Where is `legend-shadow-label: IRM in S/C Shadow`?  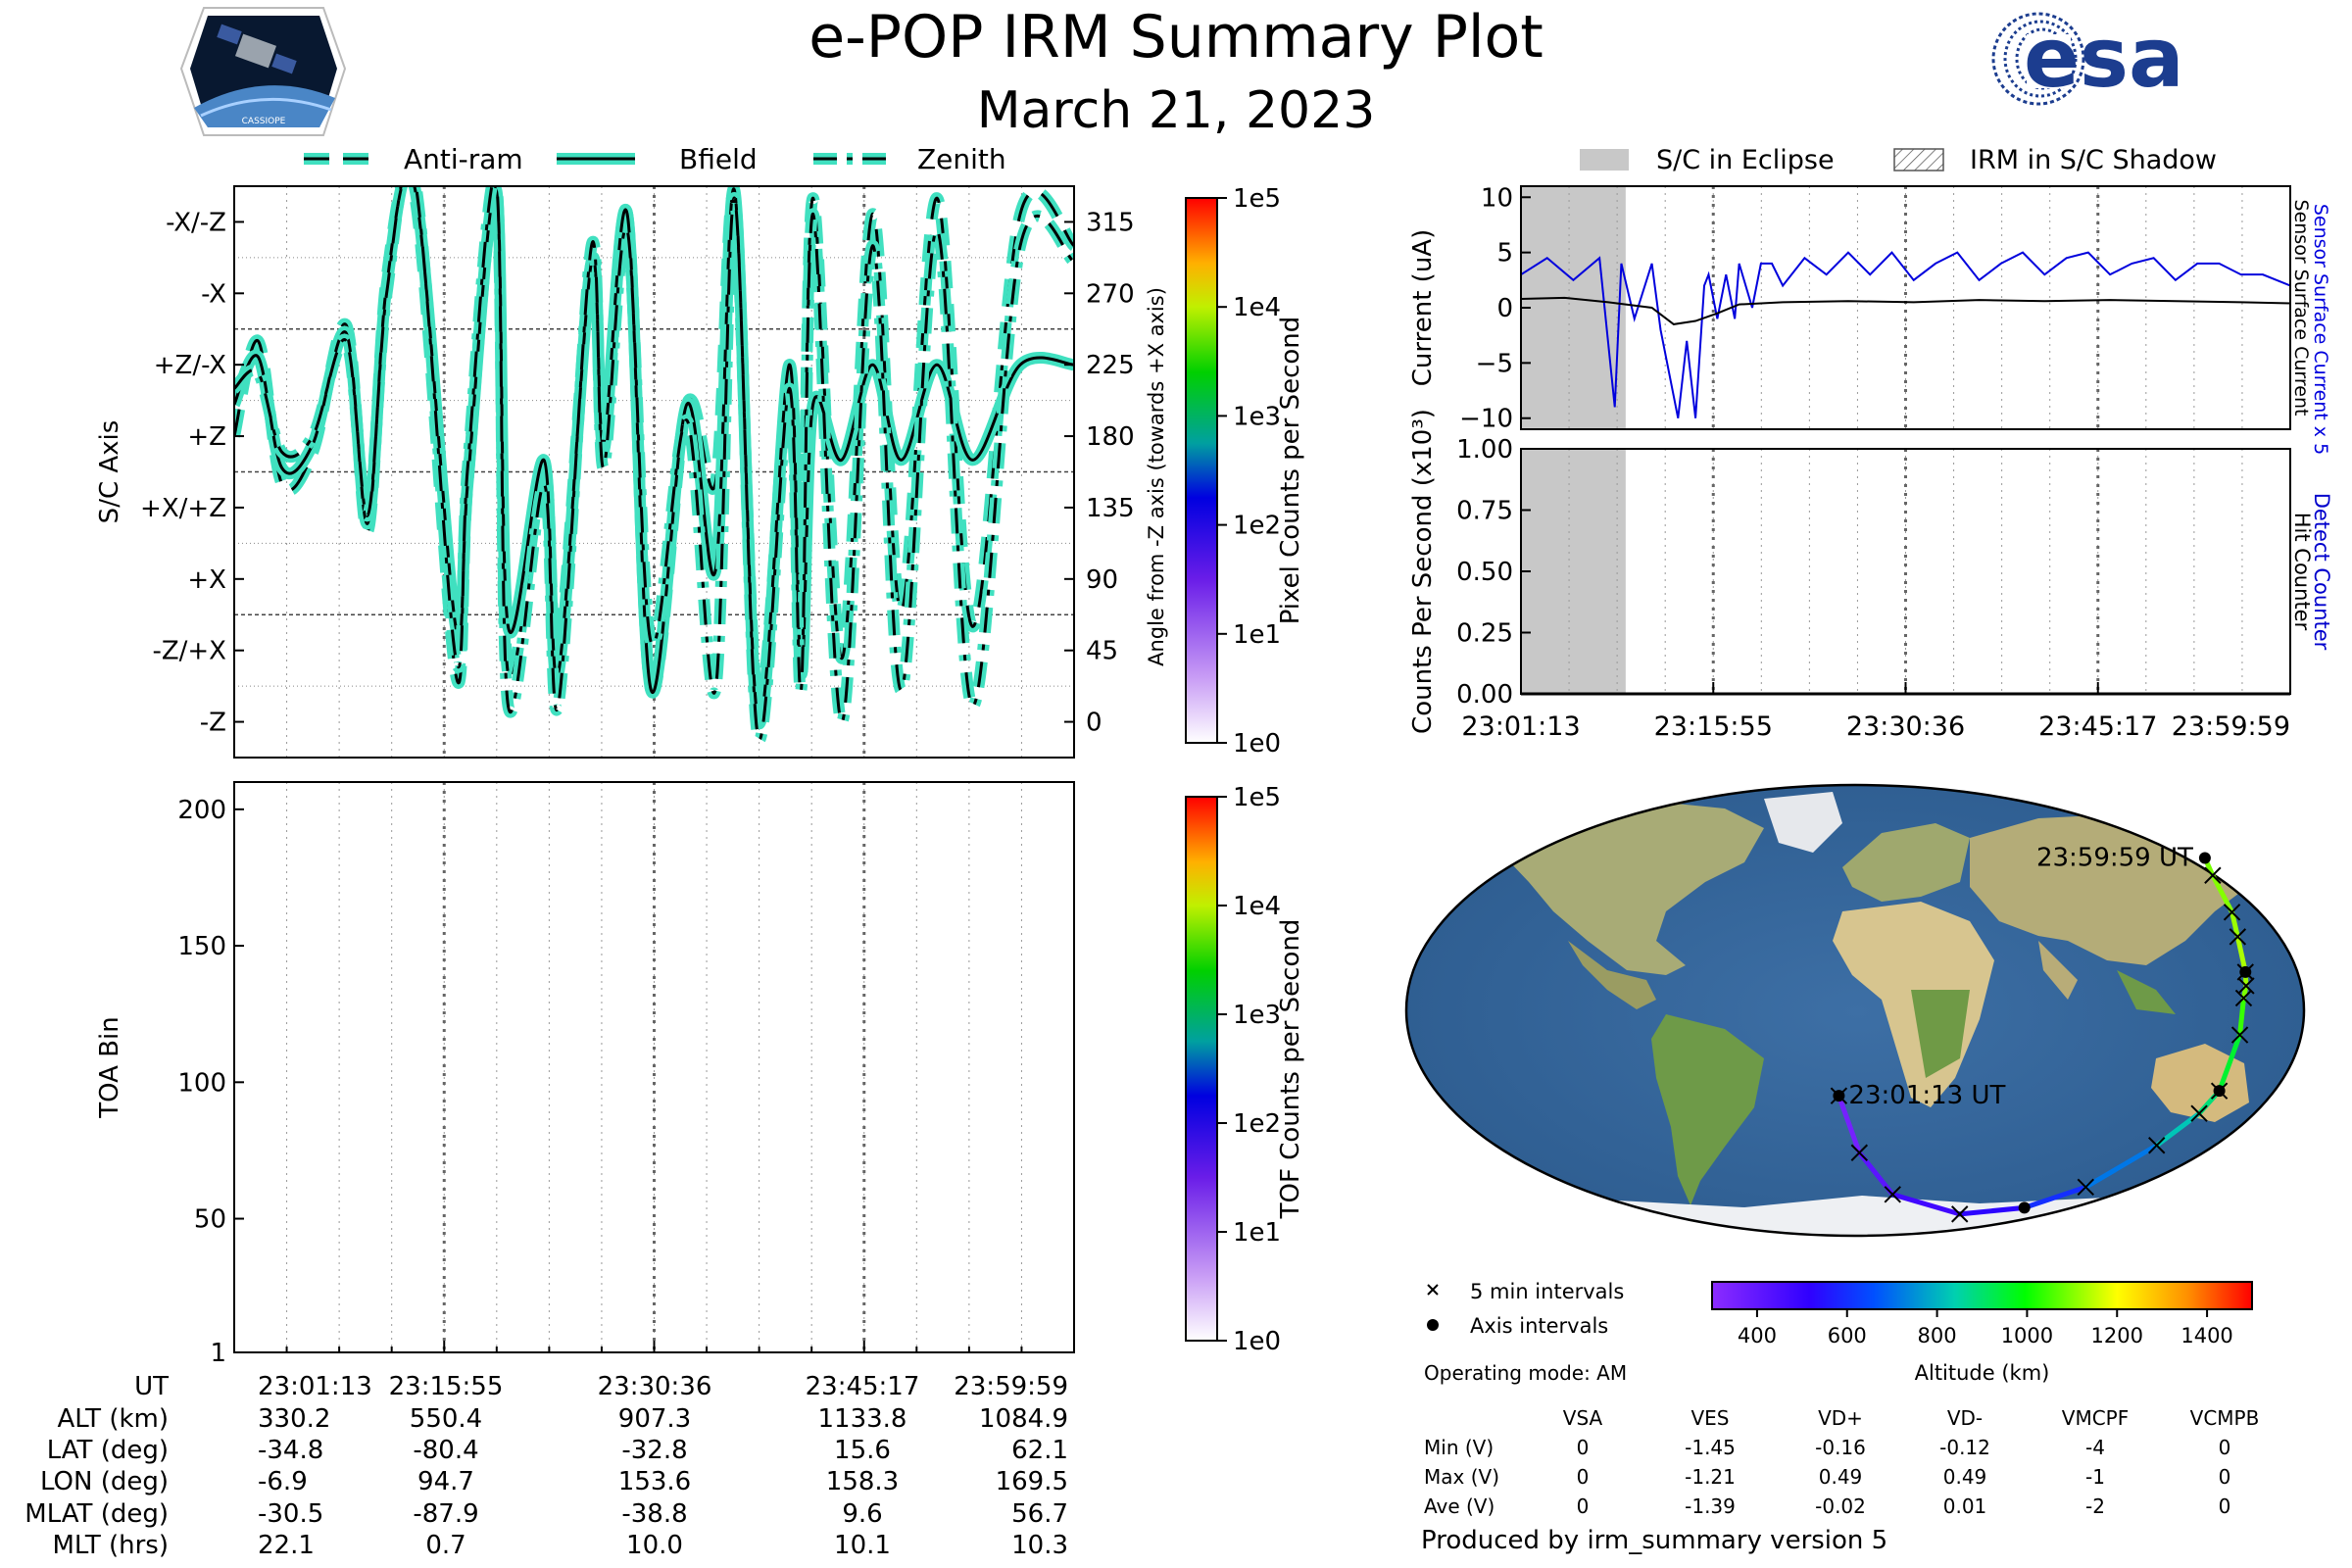
legend-shadow-label: IRM in S/C Shadow is located at coordinates (2093, 160).